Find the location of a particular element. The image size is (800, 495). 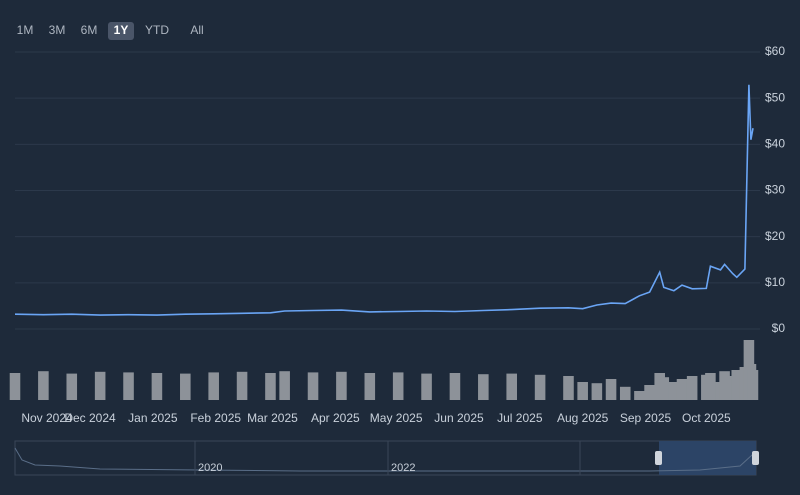

range-button-selected is located at coordinates (121, 31).